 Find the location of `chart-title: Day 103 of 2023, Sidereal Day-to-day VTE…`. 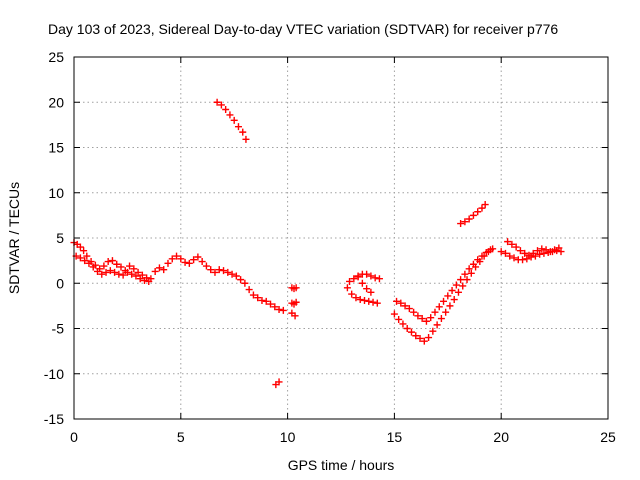

chart-title: Day 103 of 2023, Sidereal Day-to-day VTE… is located at coordinates (303, 29).